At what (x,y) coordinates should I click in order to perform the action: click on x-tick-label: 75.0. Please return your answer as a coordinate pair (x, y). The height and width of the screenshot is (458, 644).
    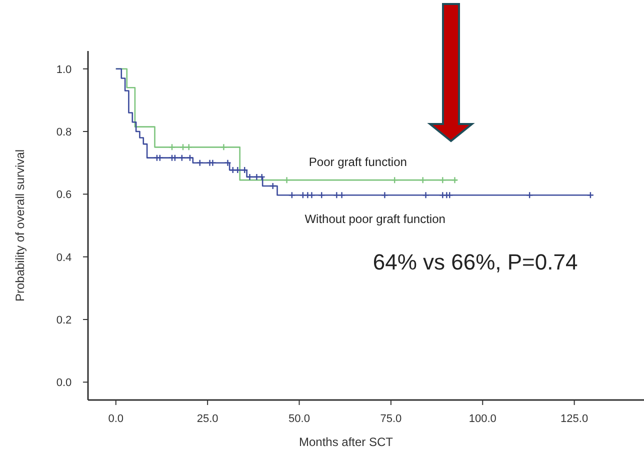
    Looking at the image, I should click on (391, 419).